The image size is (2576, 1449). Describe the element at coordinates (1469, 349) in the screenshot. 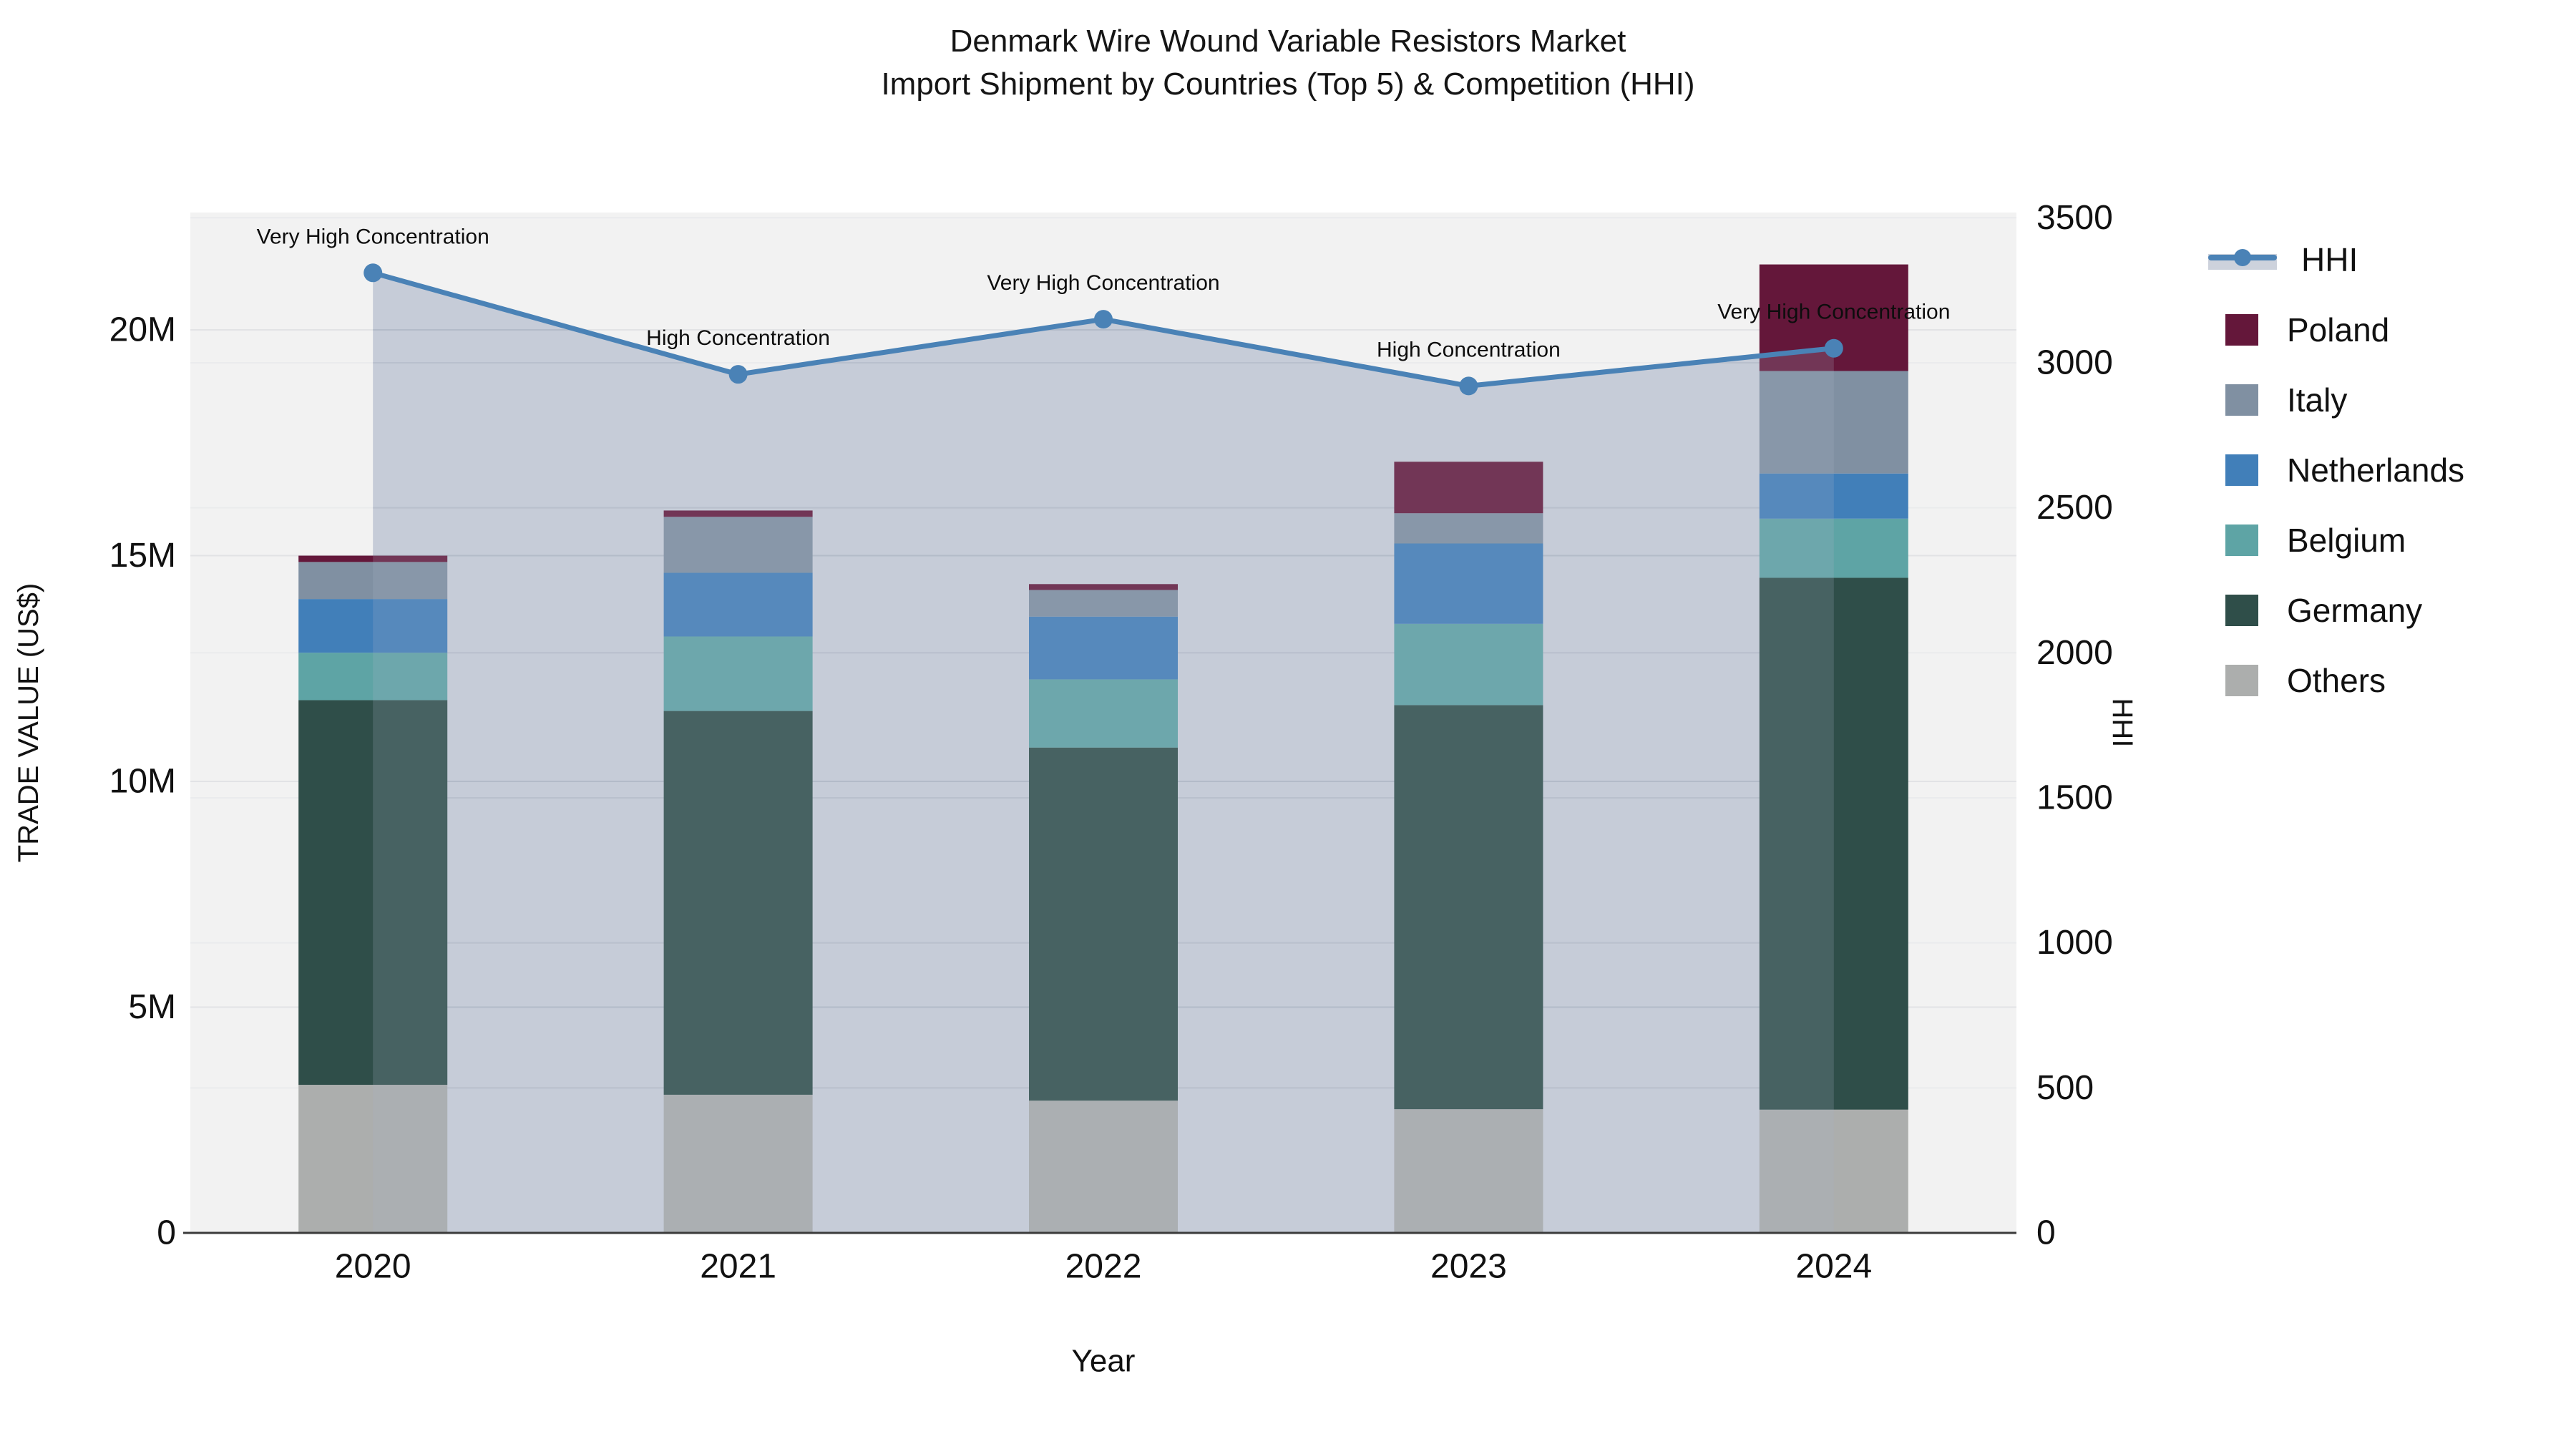

I see `annotation-2023: High Concentration` at that location.